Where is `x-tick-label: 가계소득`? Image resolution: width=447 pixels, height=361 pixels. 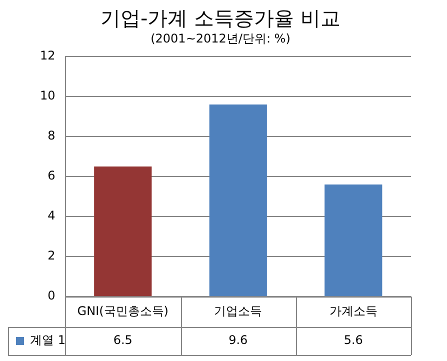
x-tick-label: 가계소득 is located at coordinates (353, 311).